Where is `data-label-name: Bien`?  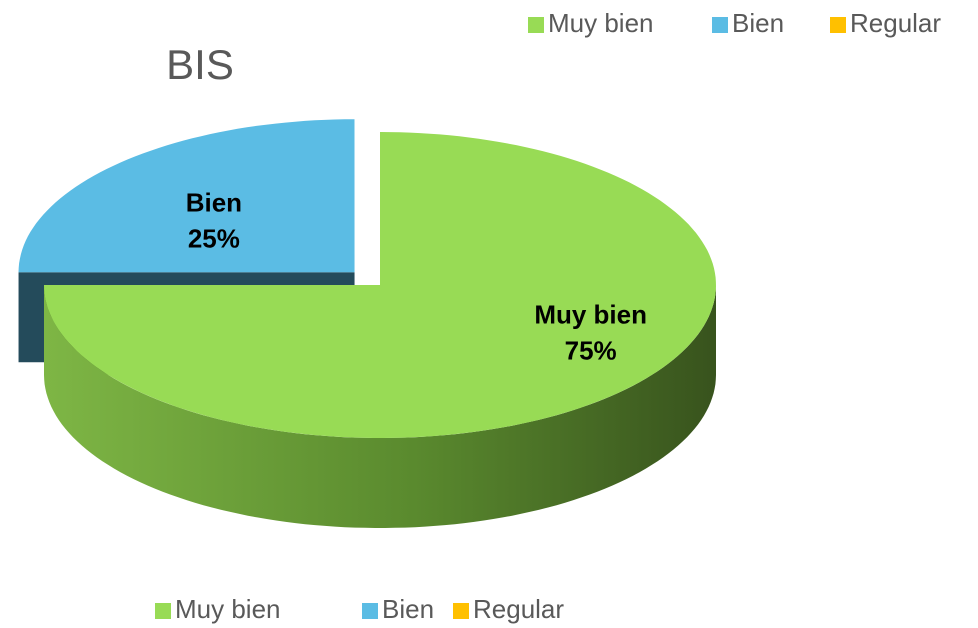
data-label-name: Bien is located at coordinates (214, 203).